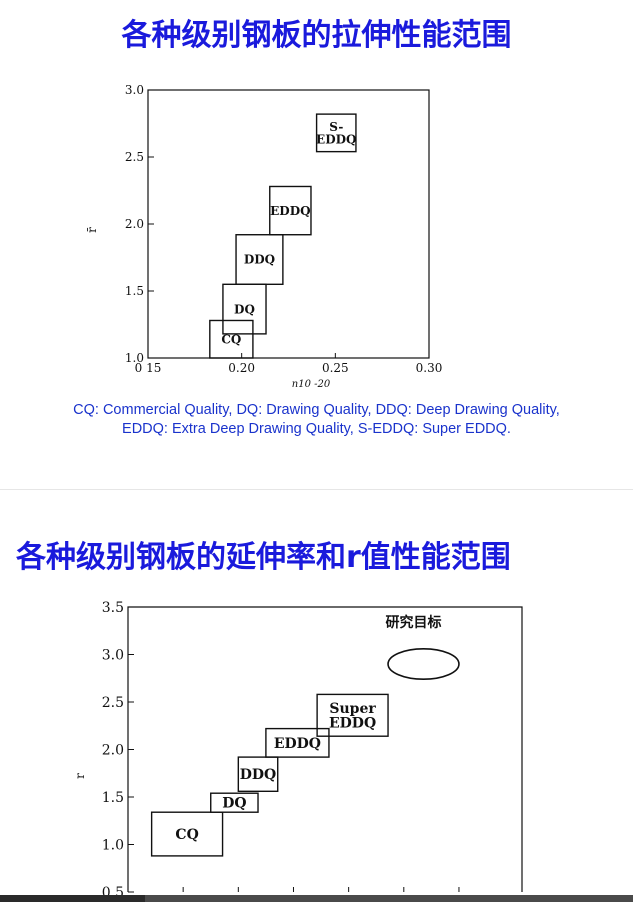 The height and width of the screenshot is (915, 633). What do you see at coordinates (429, 368) in the screenshot?
I see `chart1-x-tick-label-3: 0.30` at bounding box center [429, 368].